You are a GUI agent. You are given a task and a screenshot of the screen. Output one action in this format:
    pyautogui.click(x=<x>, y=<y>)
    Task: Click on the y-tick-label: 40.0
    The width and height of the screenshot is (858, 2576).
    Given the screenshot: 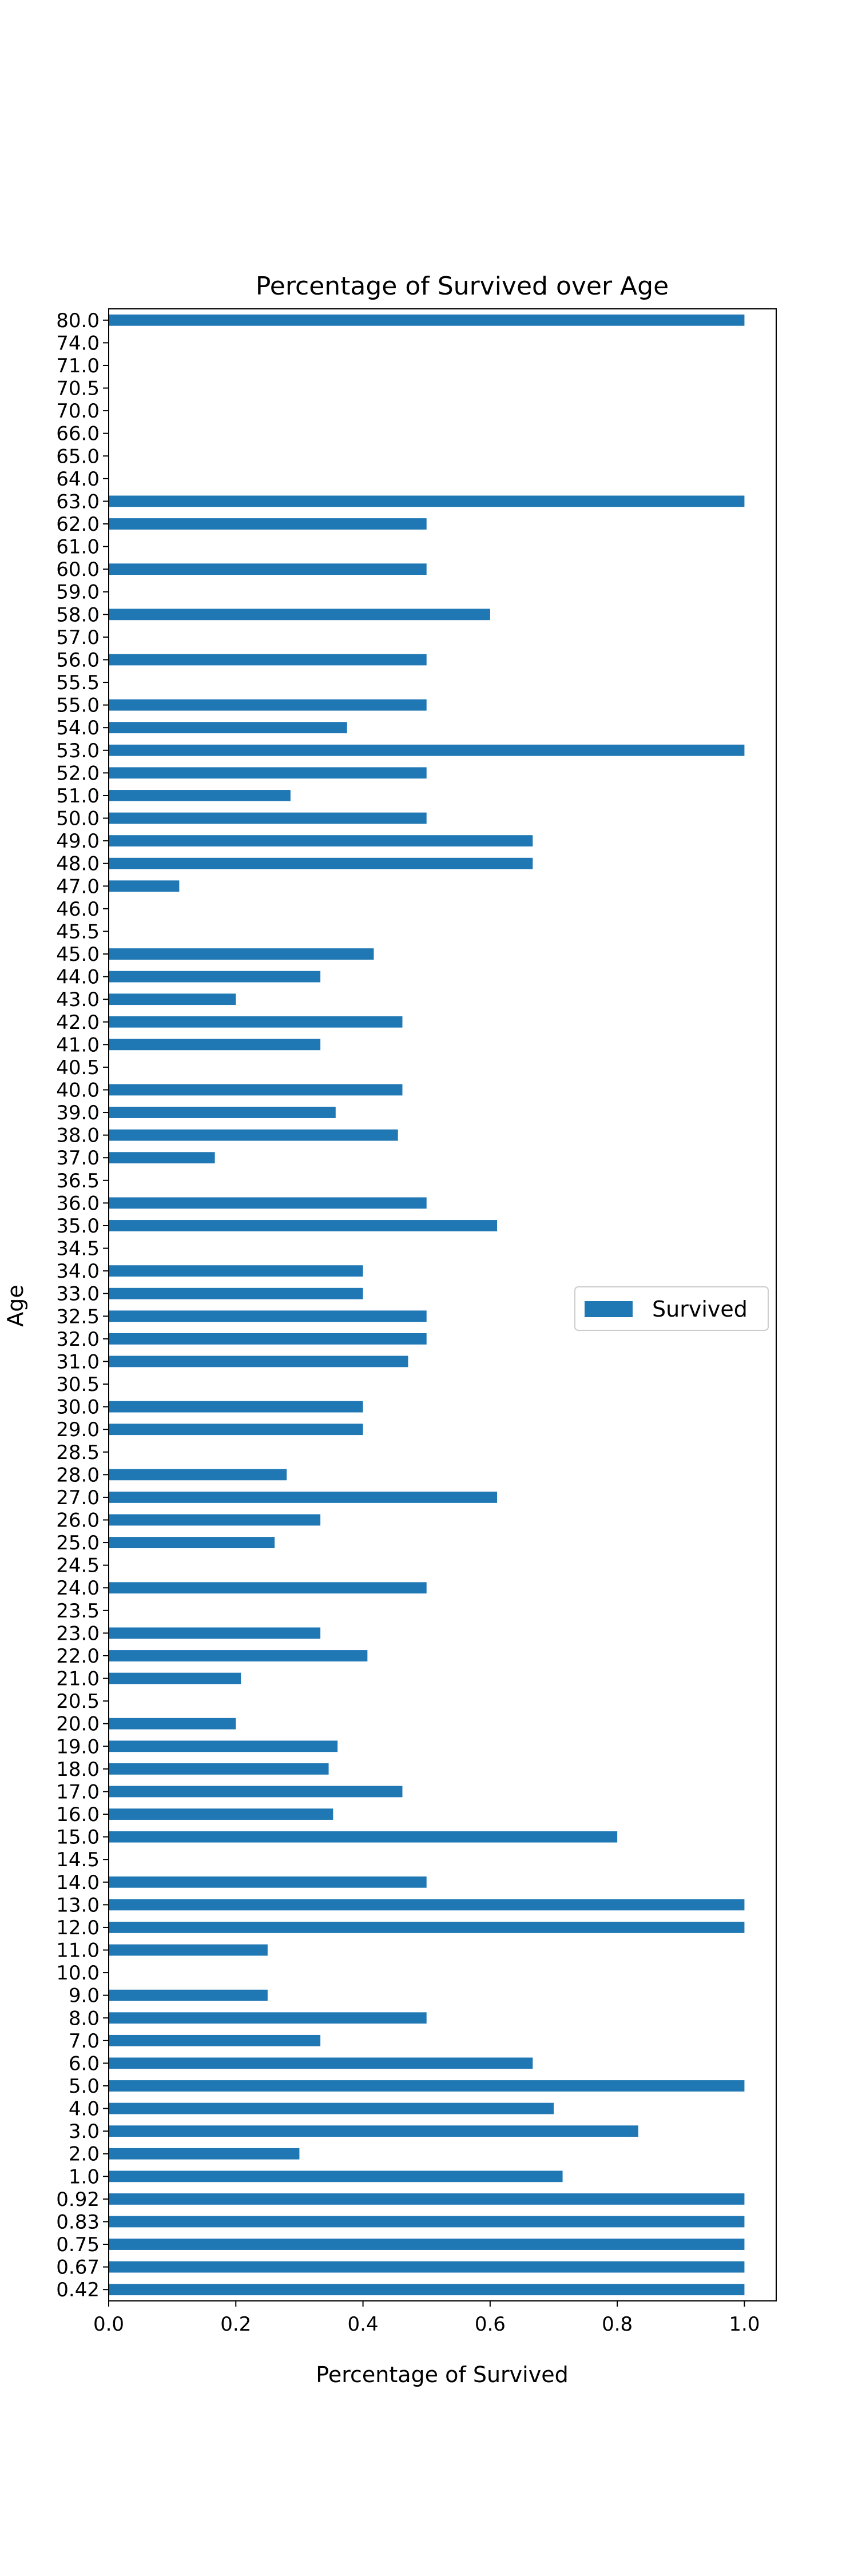 What is the action you would take?
    pyautogui.click(x=78, y=1090)
    